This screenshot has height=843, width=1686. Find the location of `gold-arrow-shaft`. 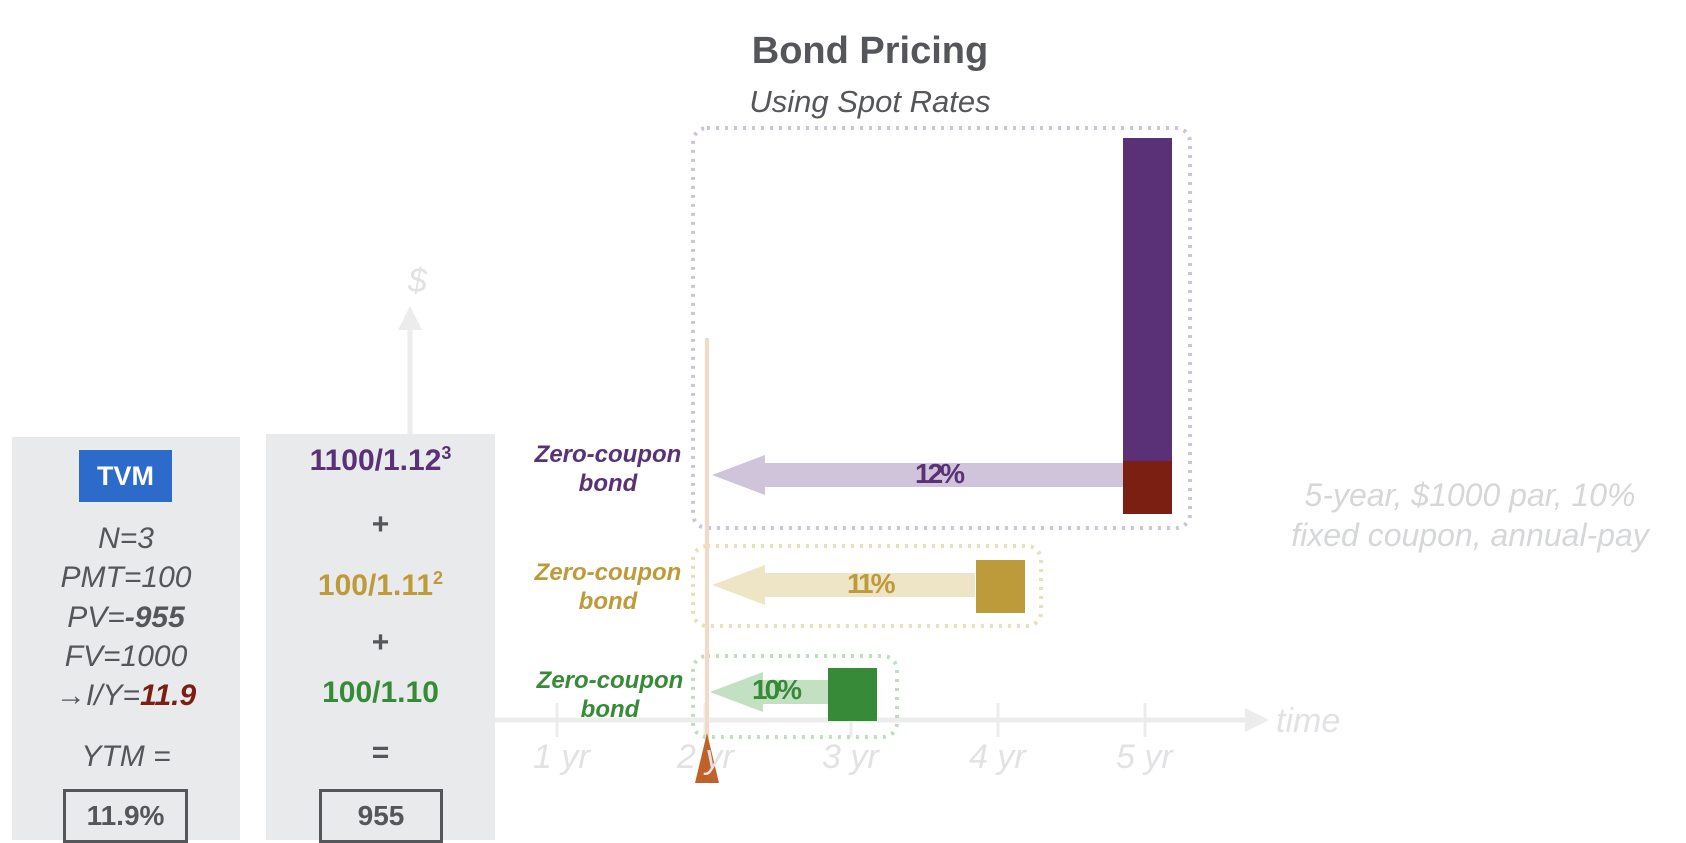

gold-arrow-shaft is located at coordinates (868, 585).